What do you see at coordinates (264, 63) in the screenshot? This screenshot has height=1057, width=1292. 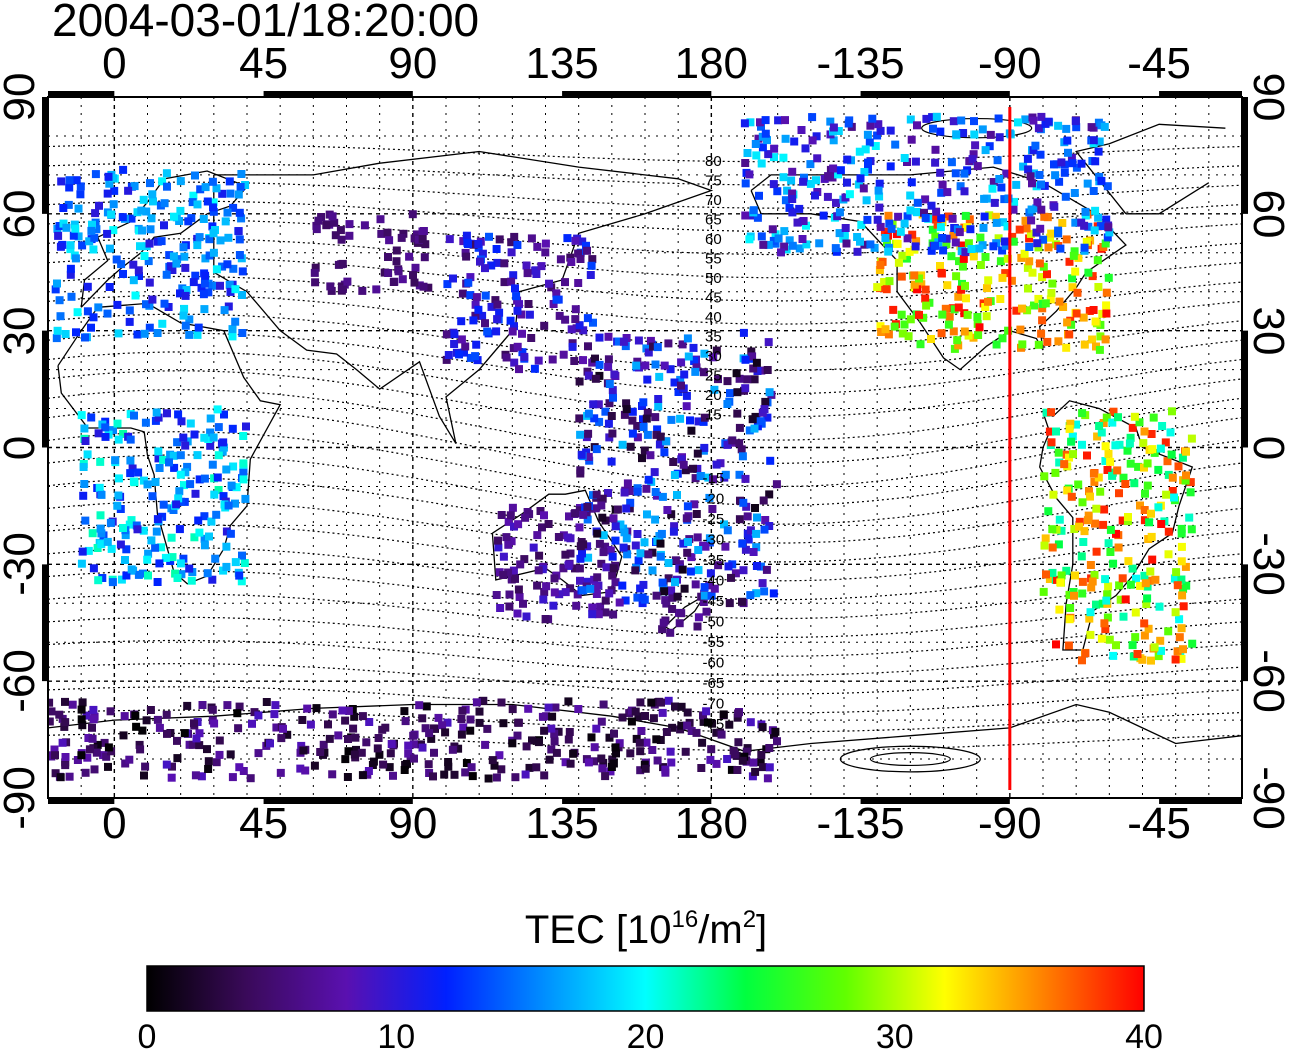 I see `top-lon-tick: 45` at bounding box center [264, 63].